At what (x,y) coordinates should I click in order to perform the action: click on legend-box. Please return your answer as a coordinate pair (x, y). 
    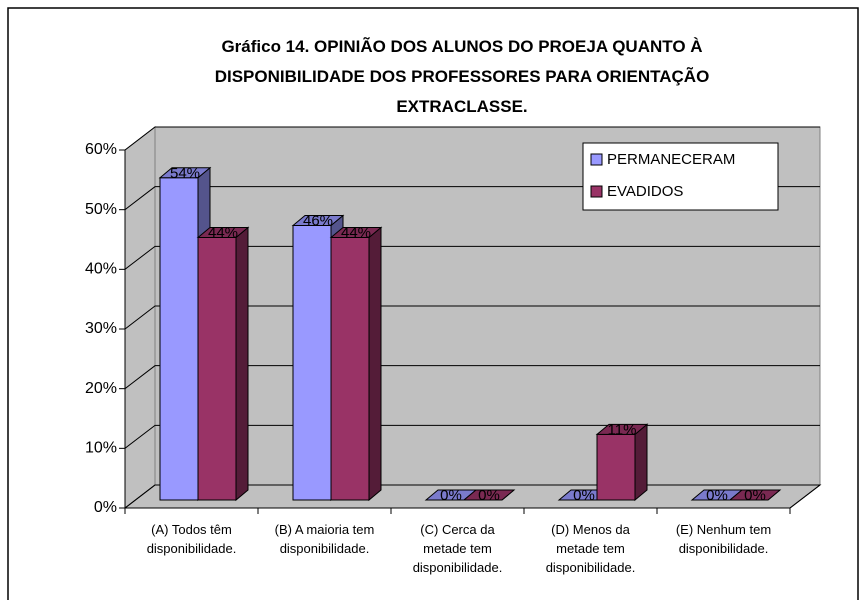
    Looking at the image, I should click on (680, 176).